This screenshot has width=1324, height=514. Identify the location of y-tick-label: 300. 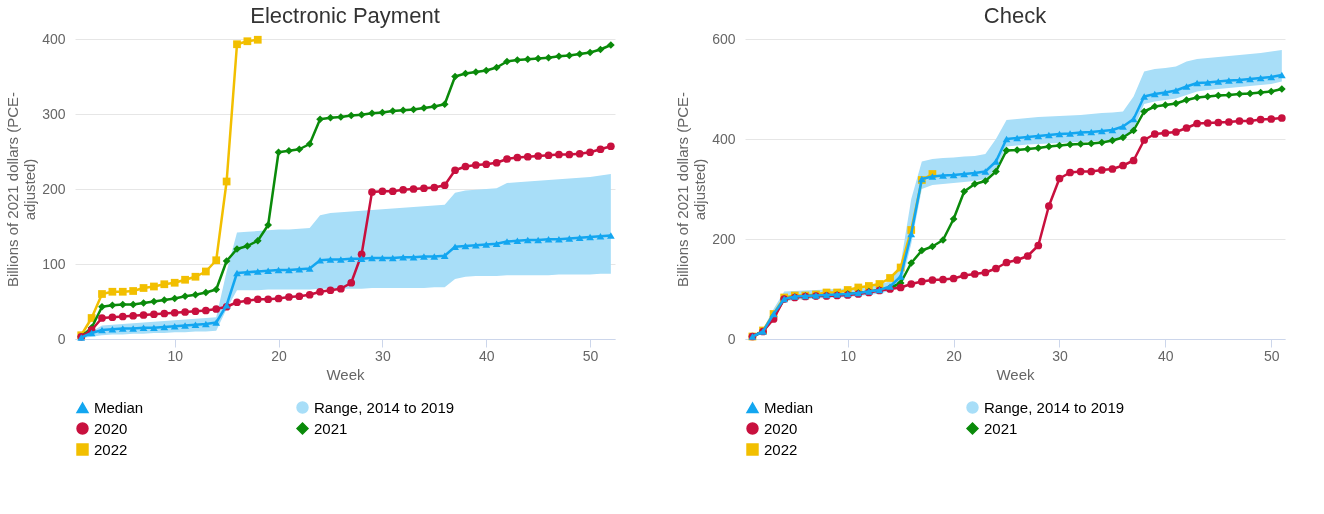
(54, 113).